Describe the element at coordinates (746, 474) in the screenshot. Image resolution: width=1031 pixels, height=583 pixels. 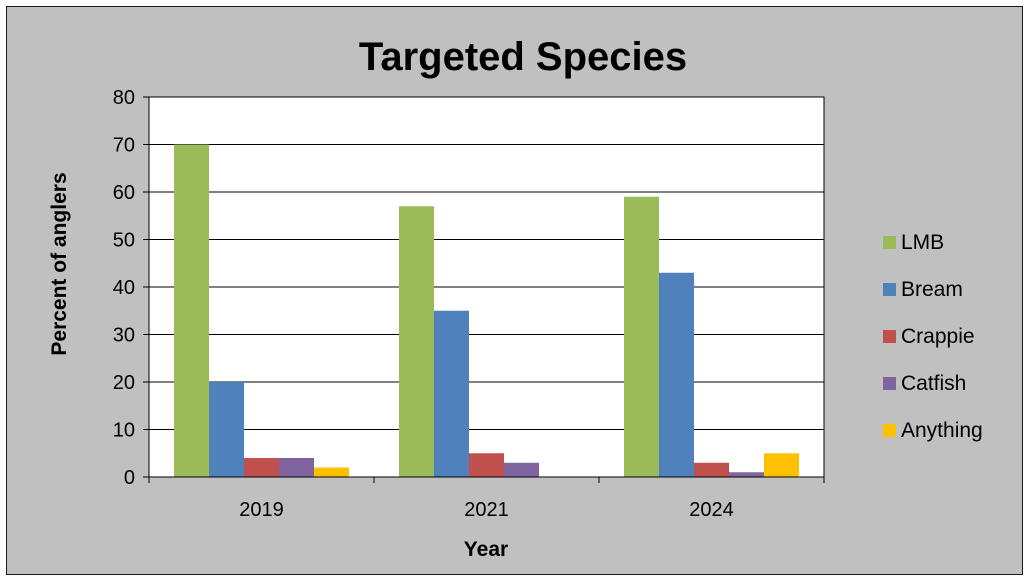
I see `bar-catfish-2024` at that location.